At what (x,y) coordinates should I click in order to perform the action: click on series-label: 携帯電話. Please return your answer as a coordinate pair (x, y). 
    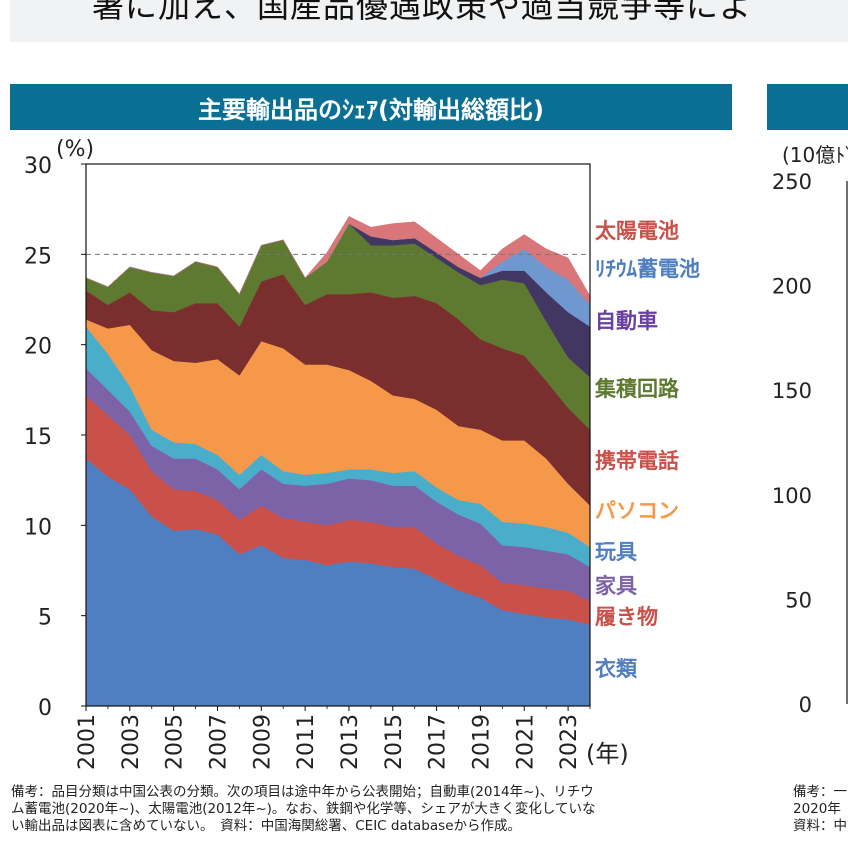
    Looking at the image, I should click on (637, 461).